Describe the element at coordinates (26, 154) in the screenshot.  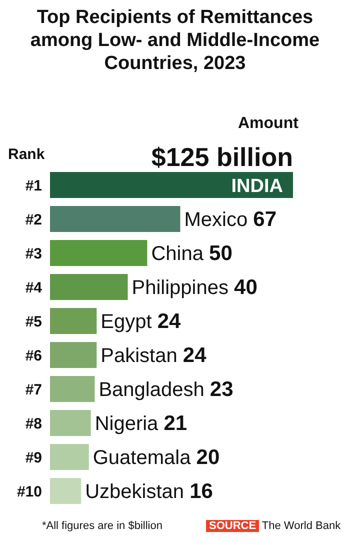
I see `y-axis-title: Rank` at that location.